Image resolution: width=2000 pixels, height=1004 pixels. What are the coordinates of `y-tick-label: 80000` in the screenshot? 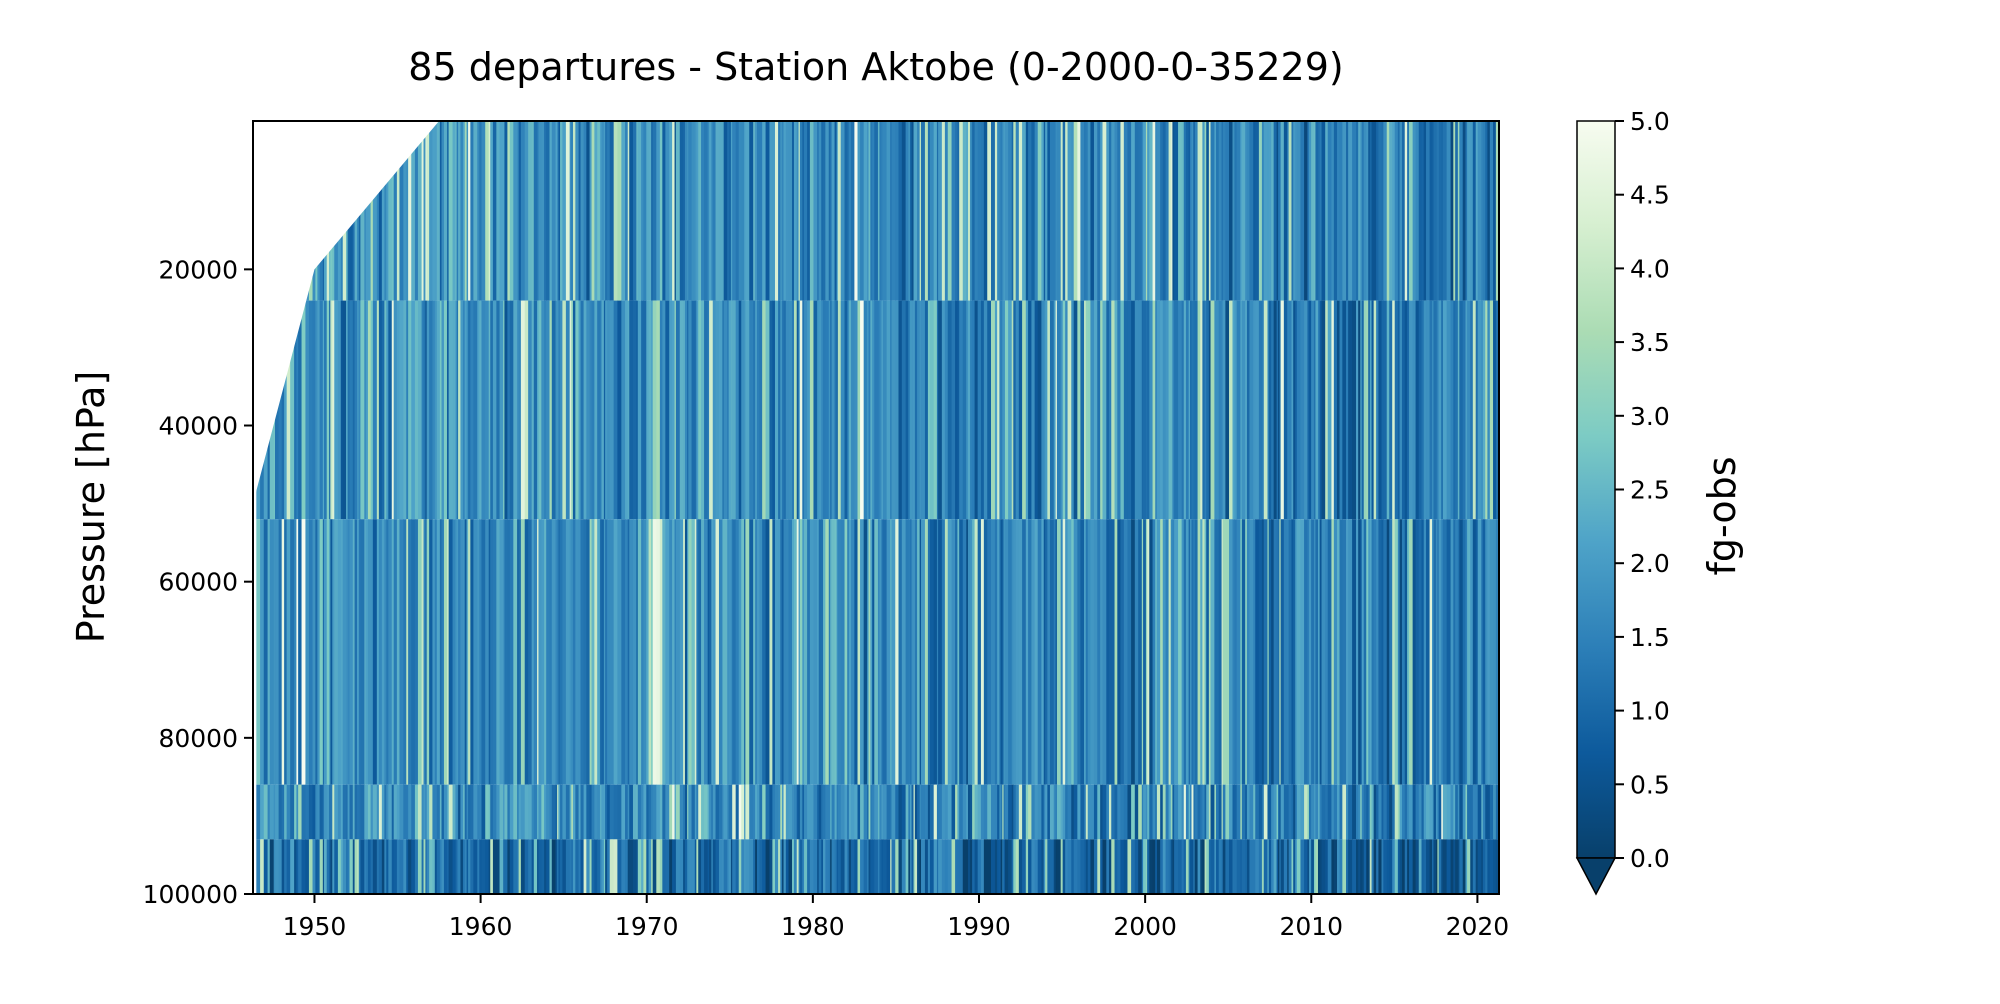 It's located at (198, 738).